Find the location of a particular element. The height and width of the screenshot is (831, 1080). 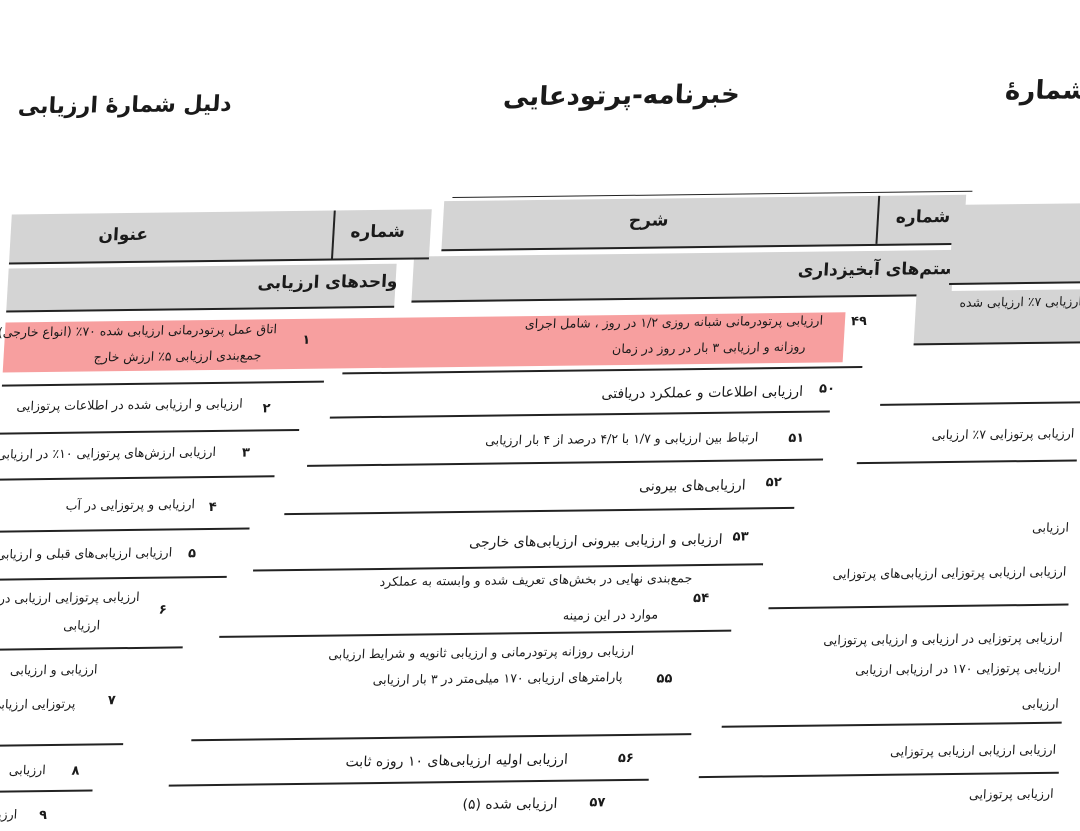

left-row-9-text: ارزیابی is located at coordinates (9, 814).